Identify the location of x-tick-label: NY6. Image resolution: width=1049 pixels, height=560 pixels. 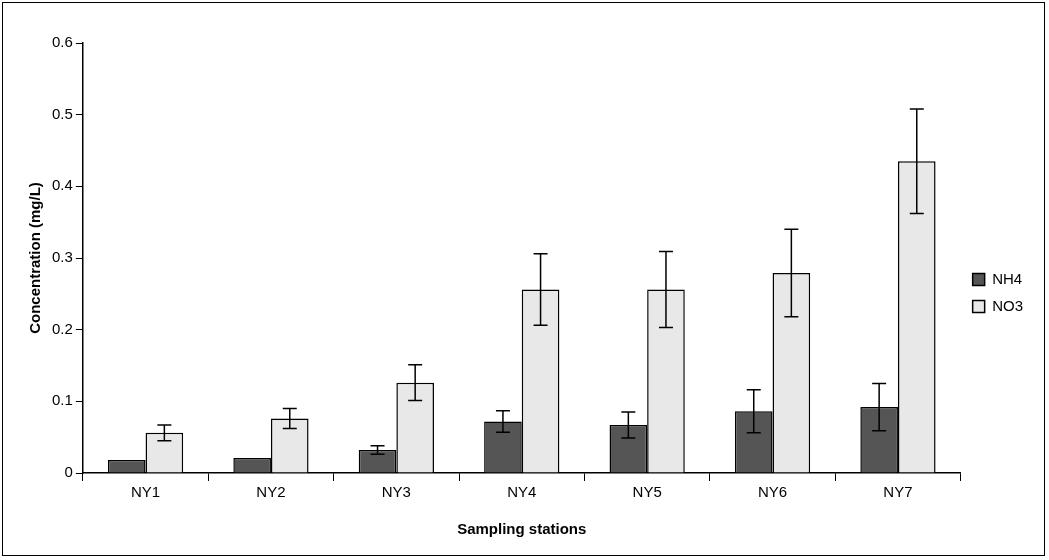
(772, 492).